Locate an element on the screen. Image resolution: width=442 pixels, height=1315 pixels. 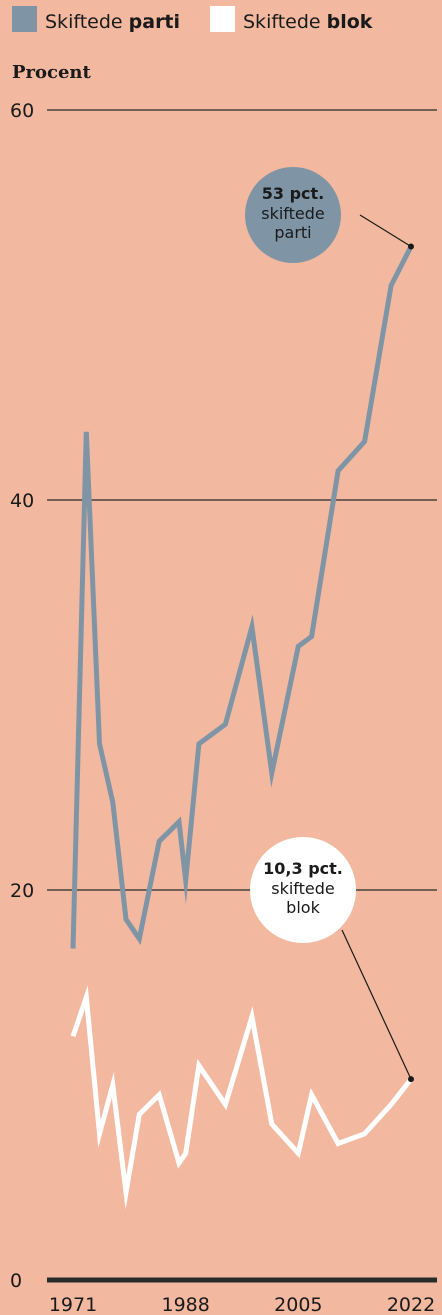
x-tick-label: 1971 is located at coordinates (73, 1304).